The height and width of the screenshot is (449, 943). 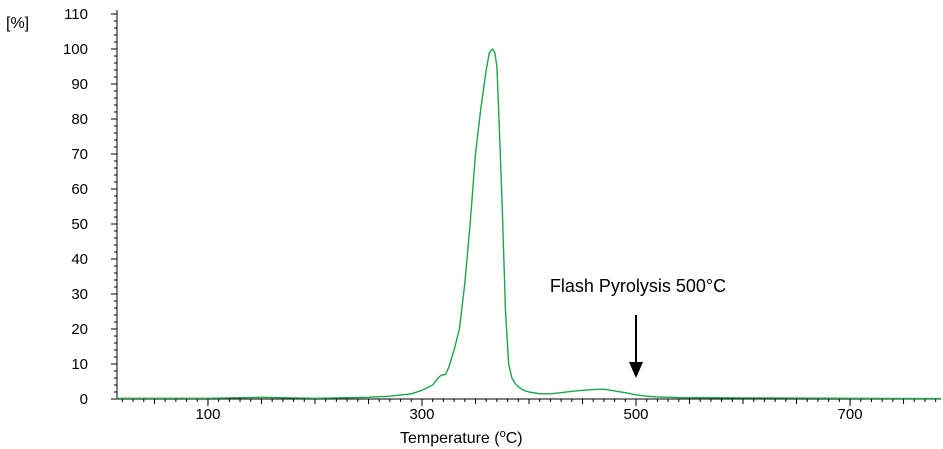 I want to click on x-axis-label-main: Temperature (, so click(x=450, y=438).